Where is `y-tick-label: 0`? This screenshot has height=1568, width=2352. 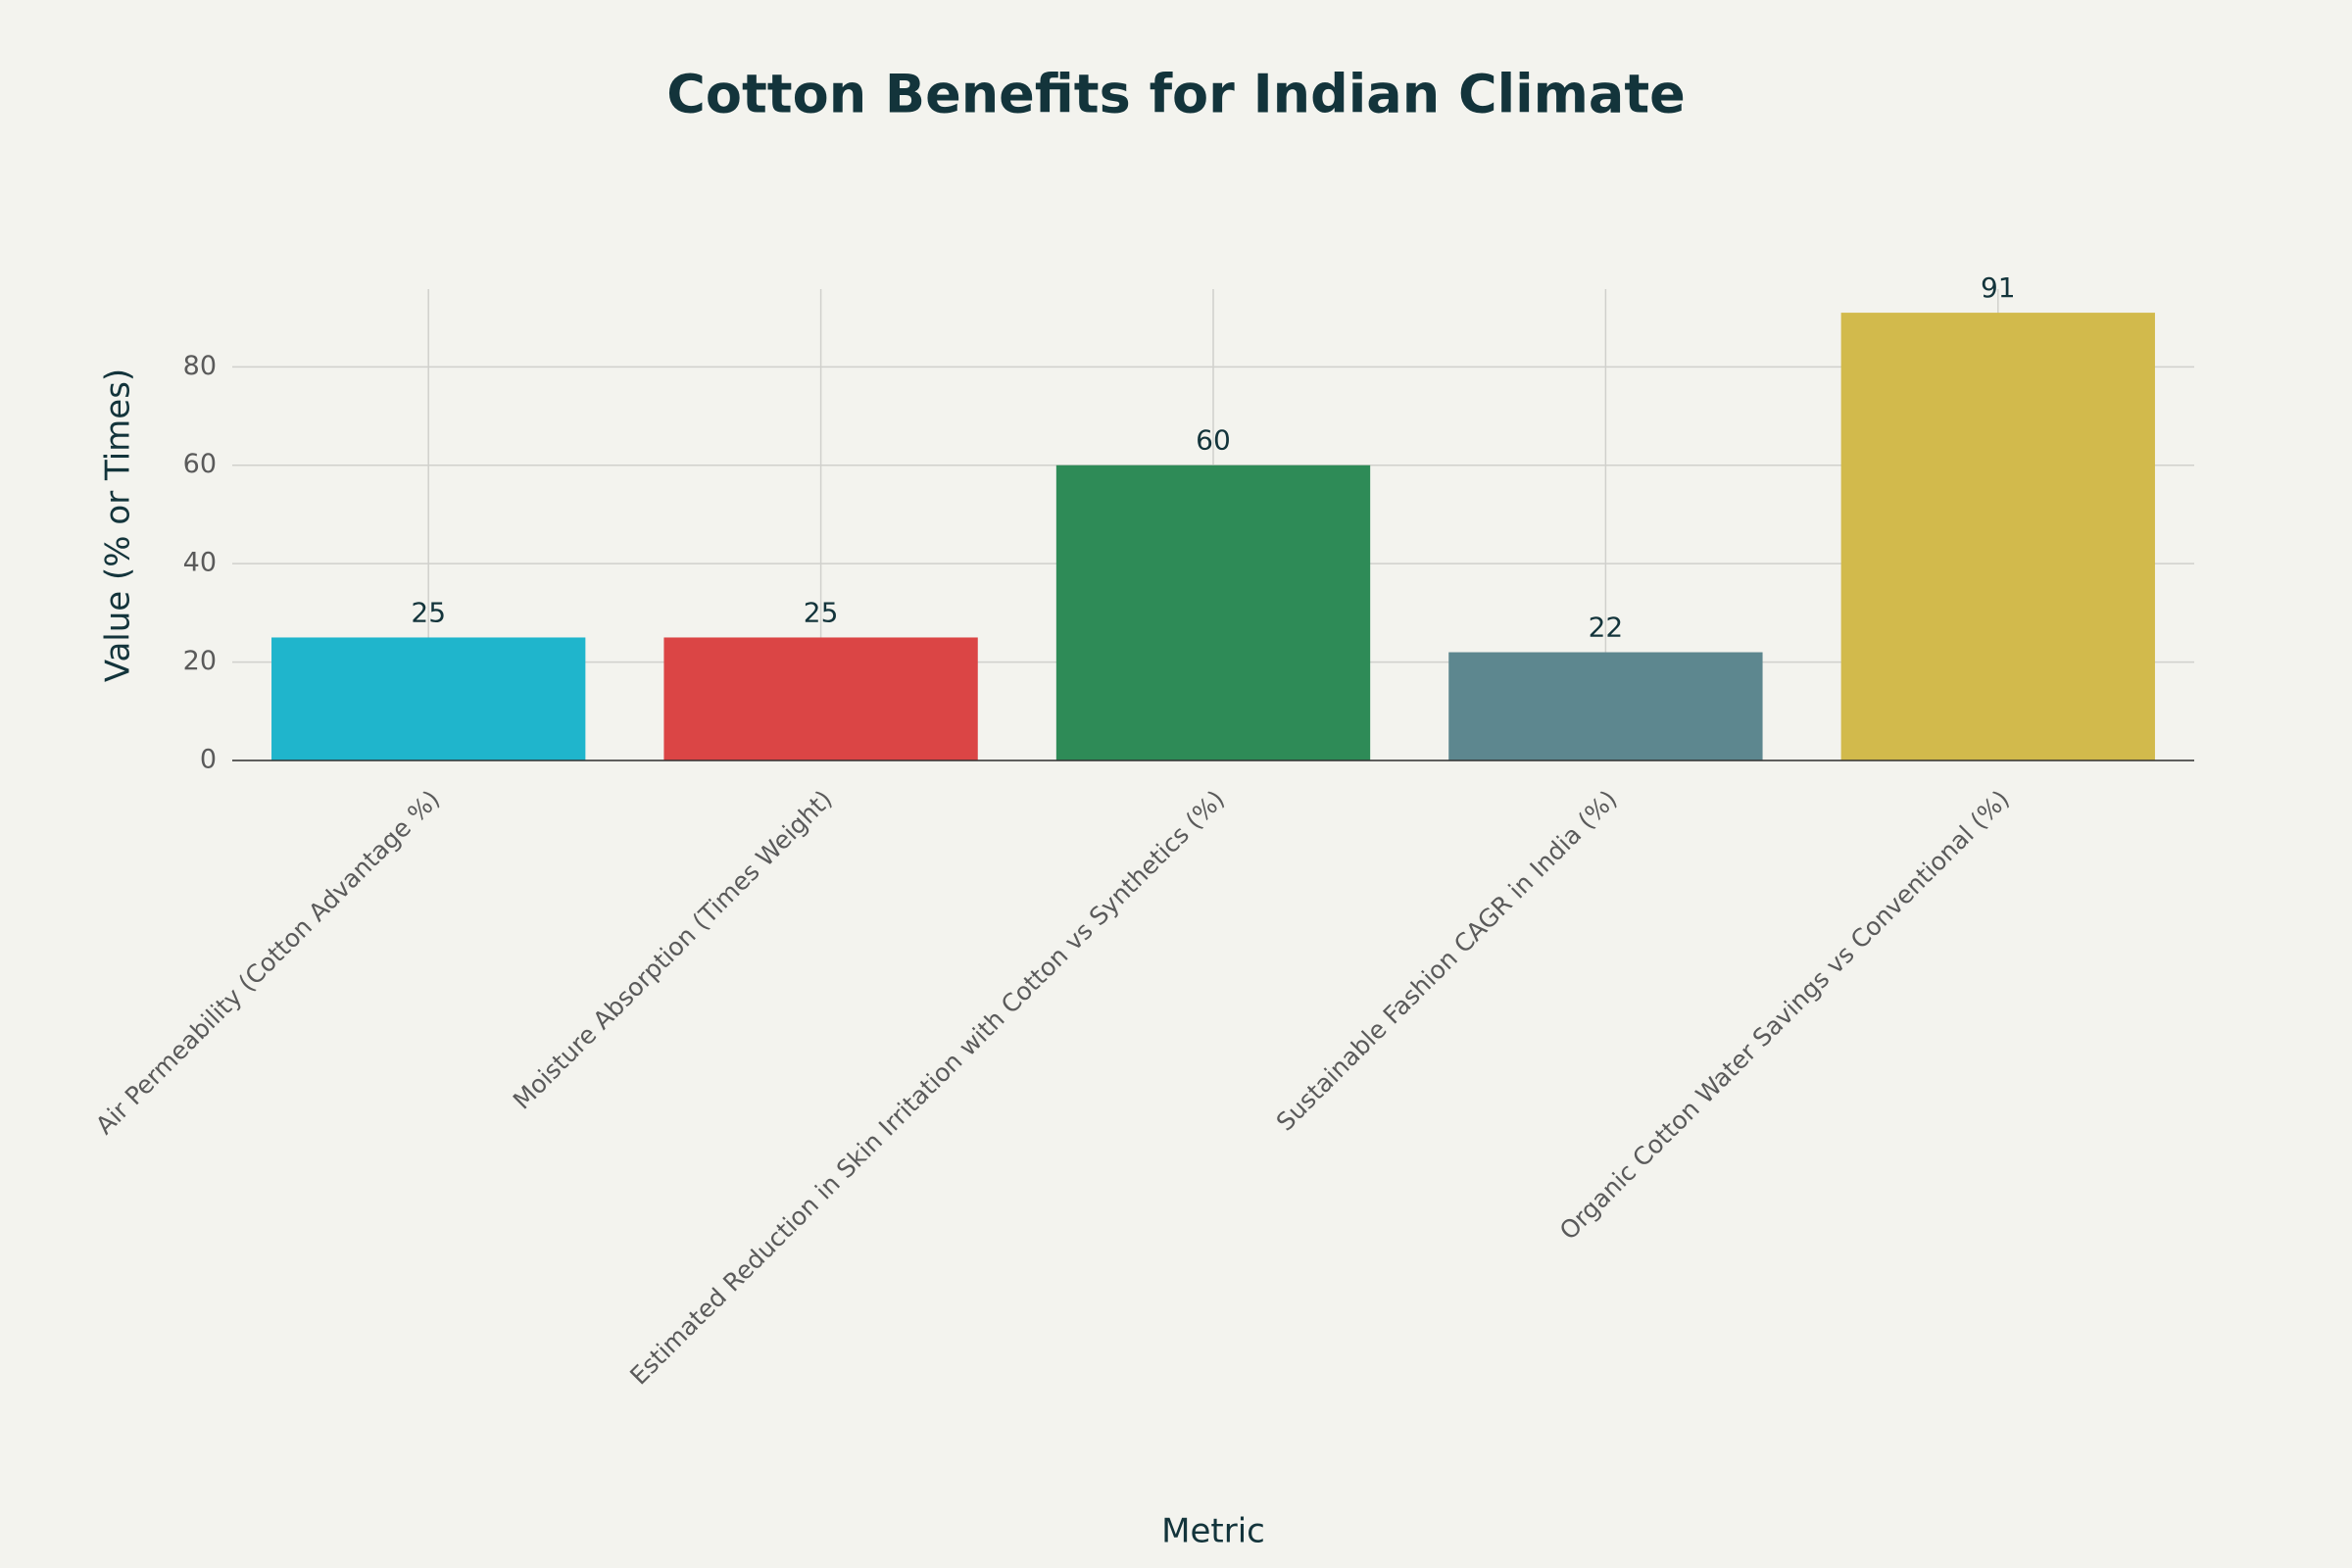 y-tick-label: 0 is located at coordinates (208, 760).